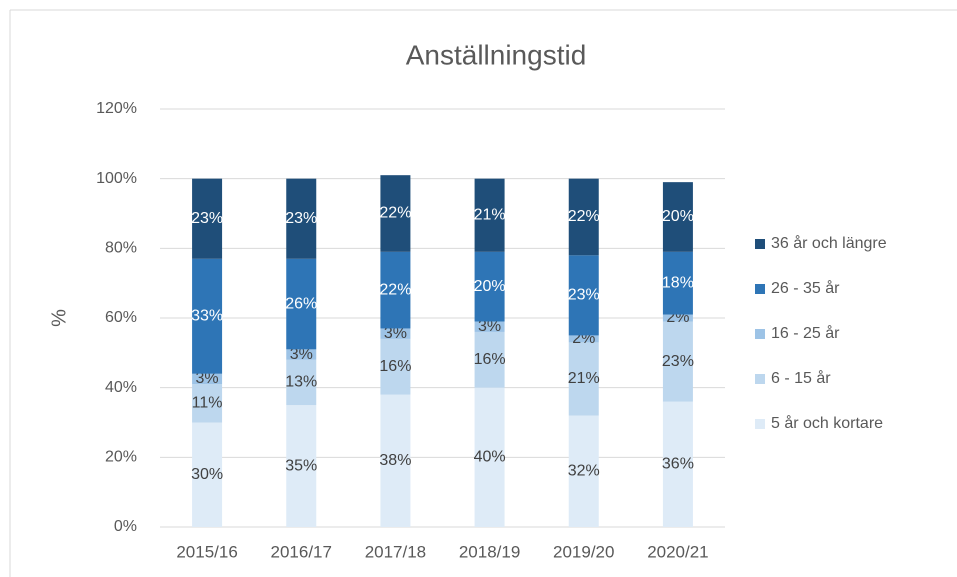  Describe the element at coordinates (121, 387) in the screenshot. I see `y-tick-label: 40%` at that location.